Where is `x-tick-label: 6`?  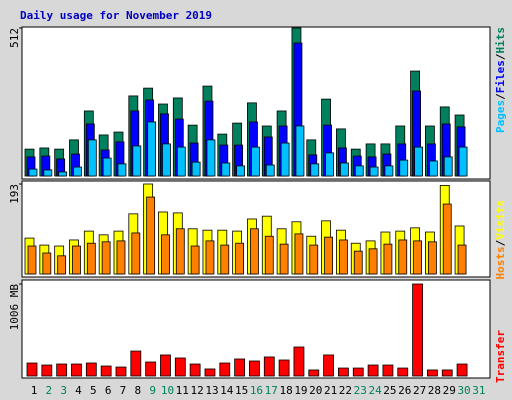
x-tick-label: 6 is located at coordinates (108, 390).